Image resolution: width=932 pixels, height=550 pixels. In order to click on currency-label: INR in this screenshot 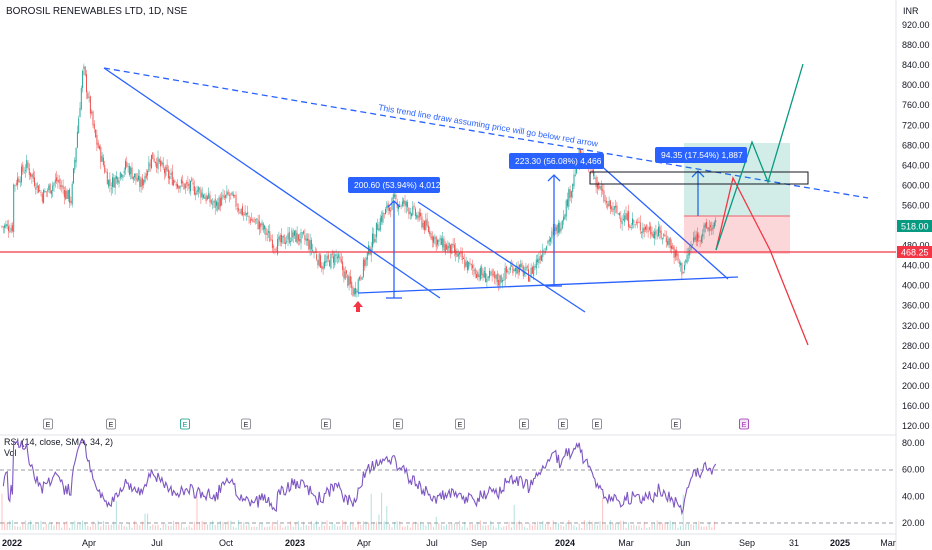, I will do `click(911, 11)`.